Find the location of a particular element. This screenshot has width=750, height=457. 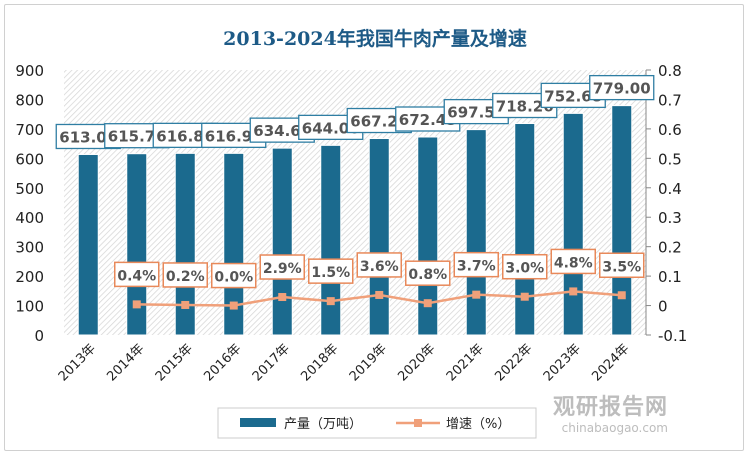

x-axis-tick: 2019年 is located at coordinates (368, 362).